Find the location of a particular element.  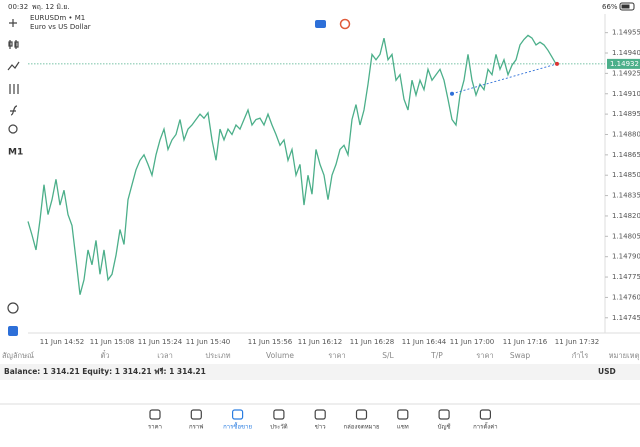

column-header: Swap is located at coordinates (520, 355).